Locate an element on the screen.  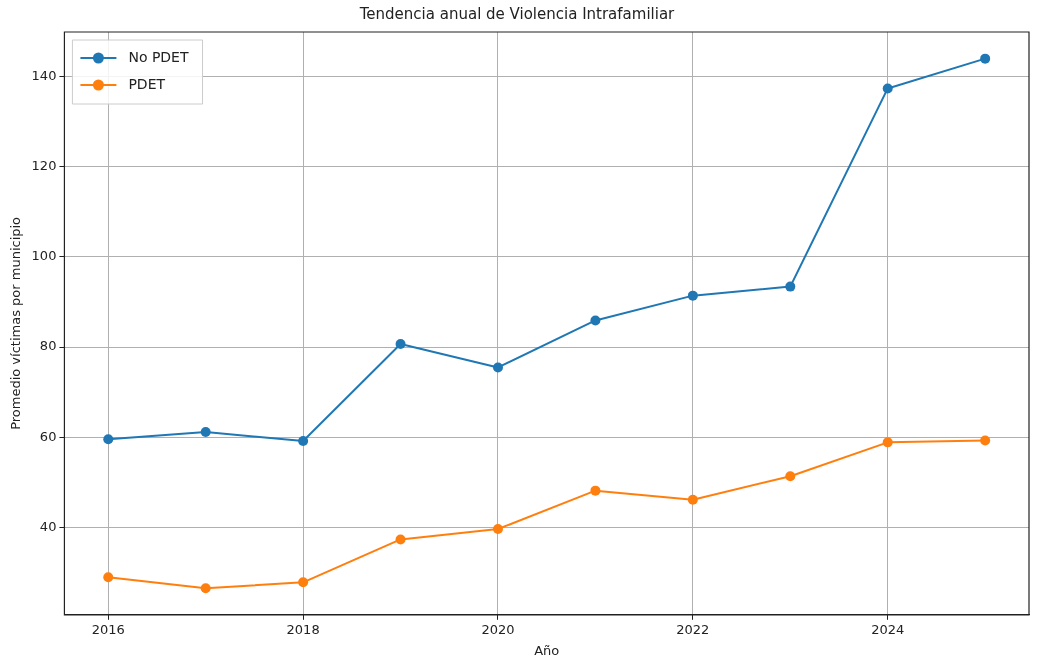
y-tick-label: 60 is located at coordinates (48, 436).